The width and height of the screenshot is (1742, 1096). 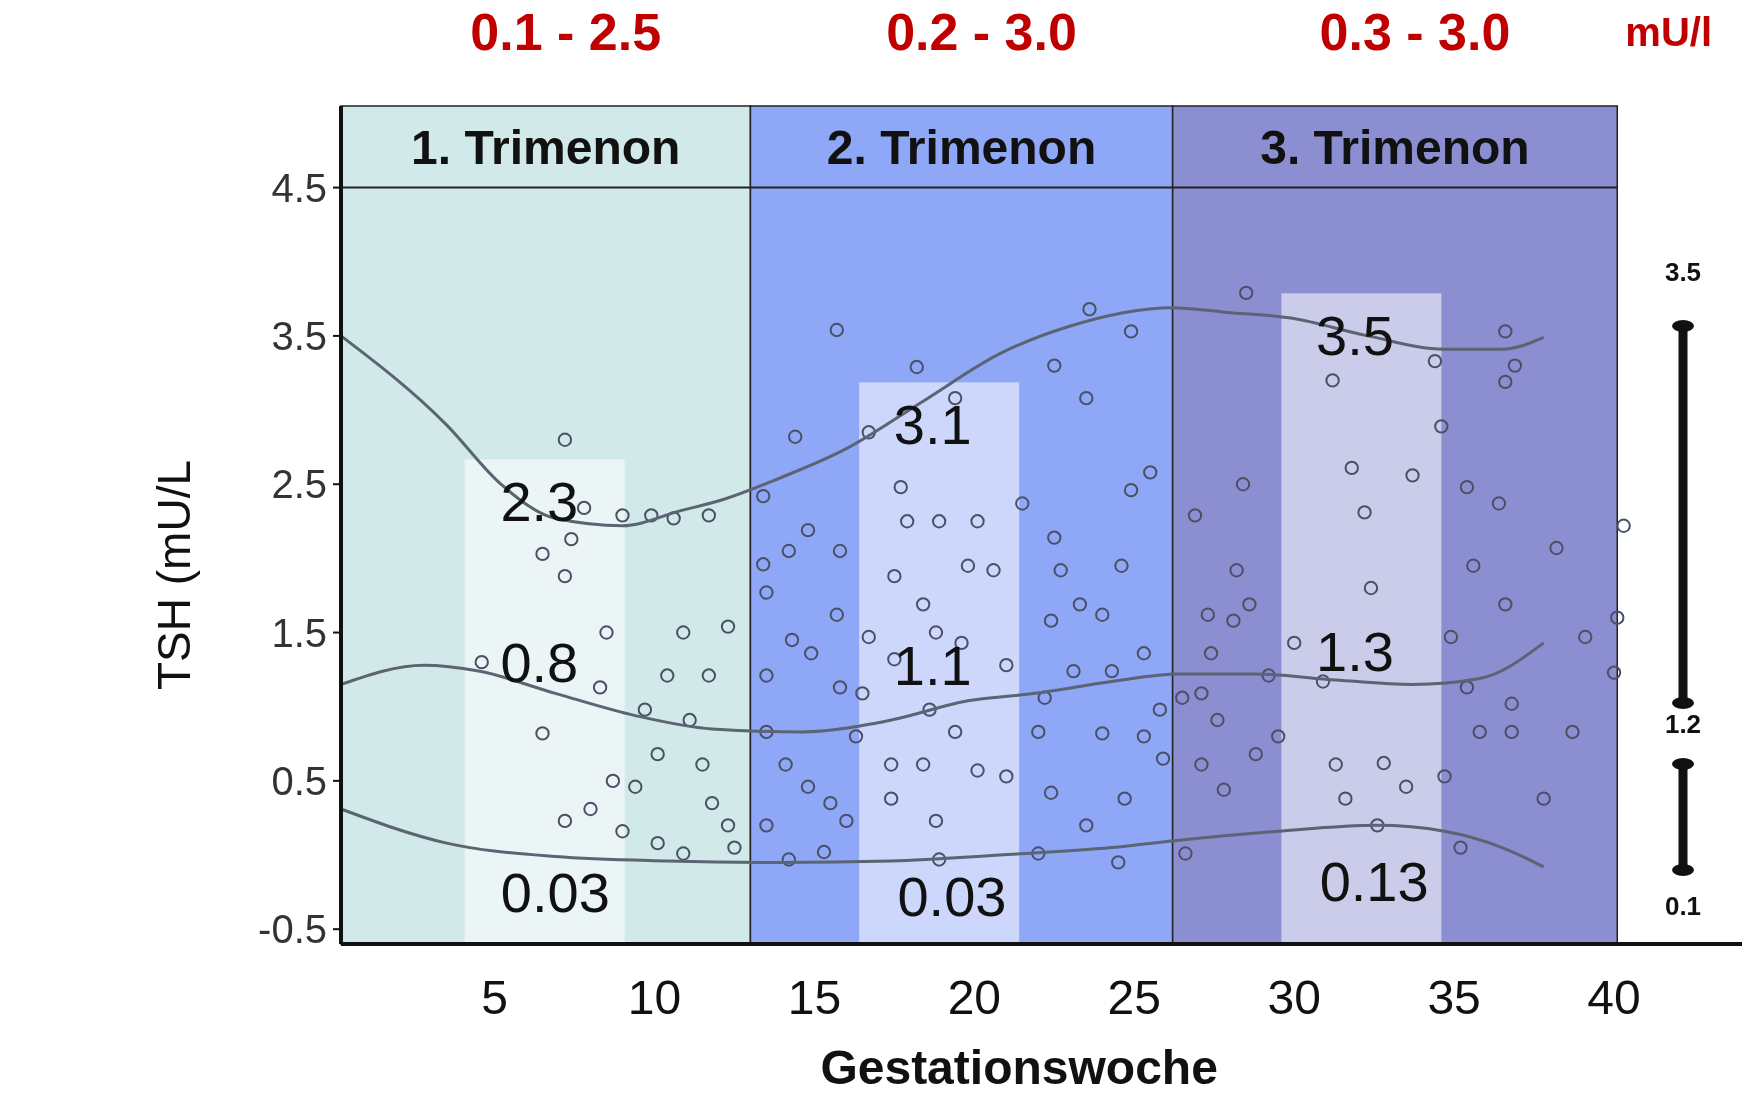 What do you see at coordinates (1019, 1067) in the screenshot?
I see `x-axis-title: Gestationswoche` at bounding box center [1019, 1067].